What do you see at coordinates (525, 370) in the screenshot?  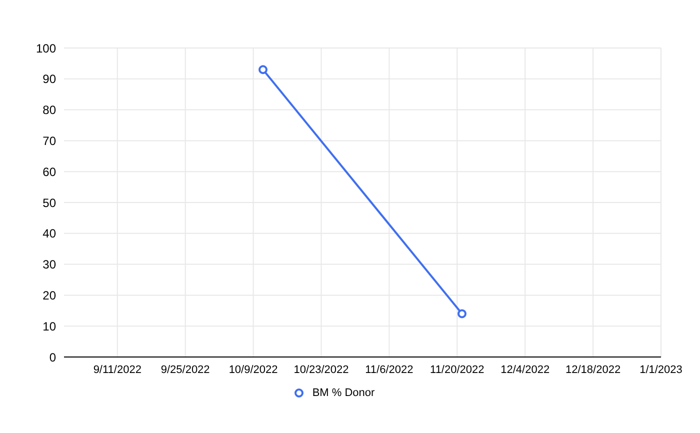 I see `x-tick-label: 12/4/2022` at bounding box center [525, 370].